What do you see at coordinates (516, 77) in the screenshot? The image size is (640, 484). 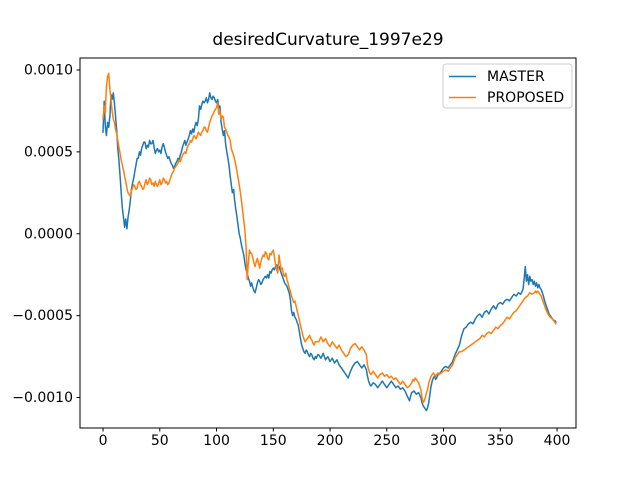 I see `legend-label-master: MASTER` at bounding box center [516, 77].